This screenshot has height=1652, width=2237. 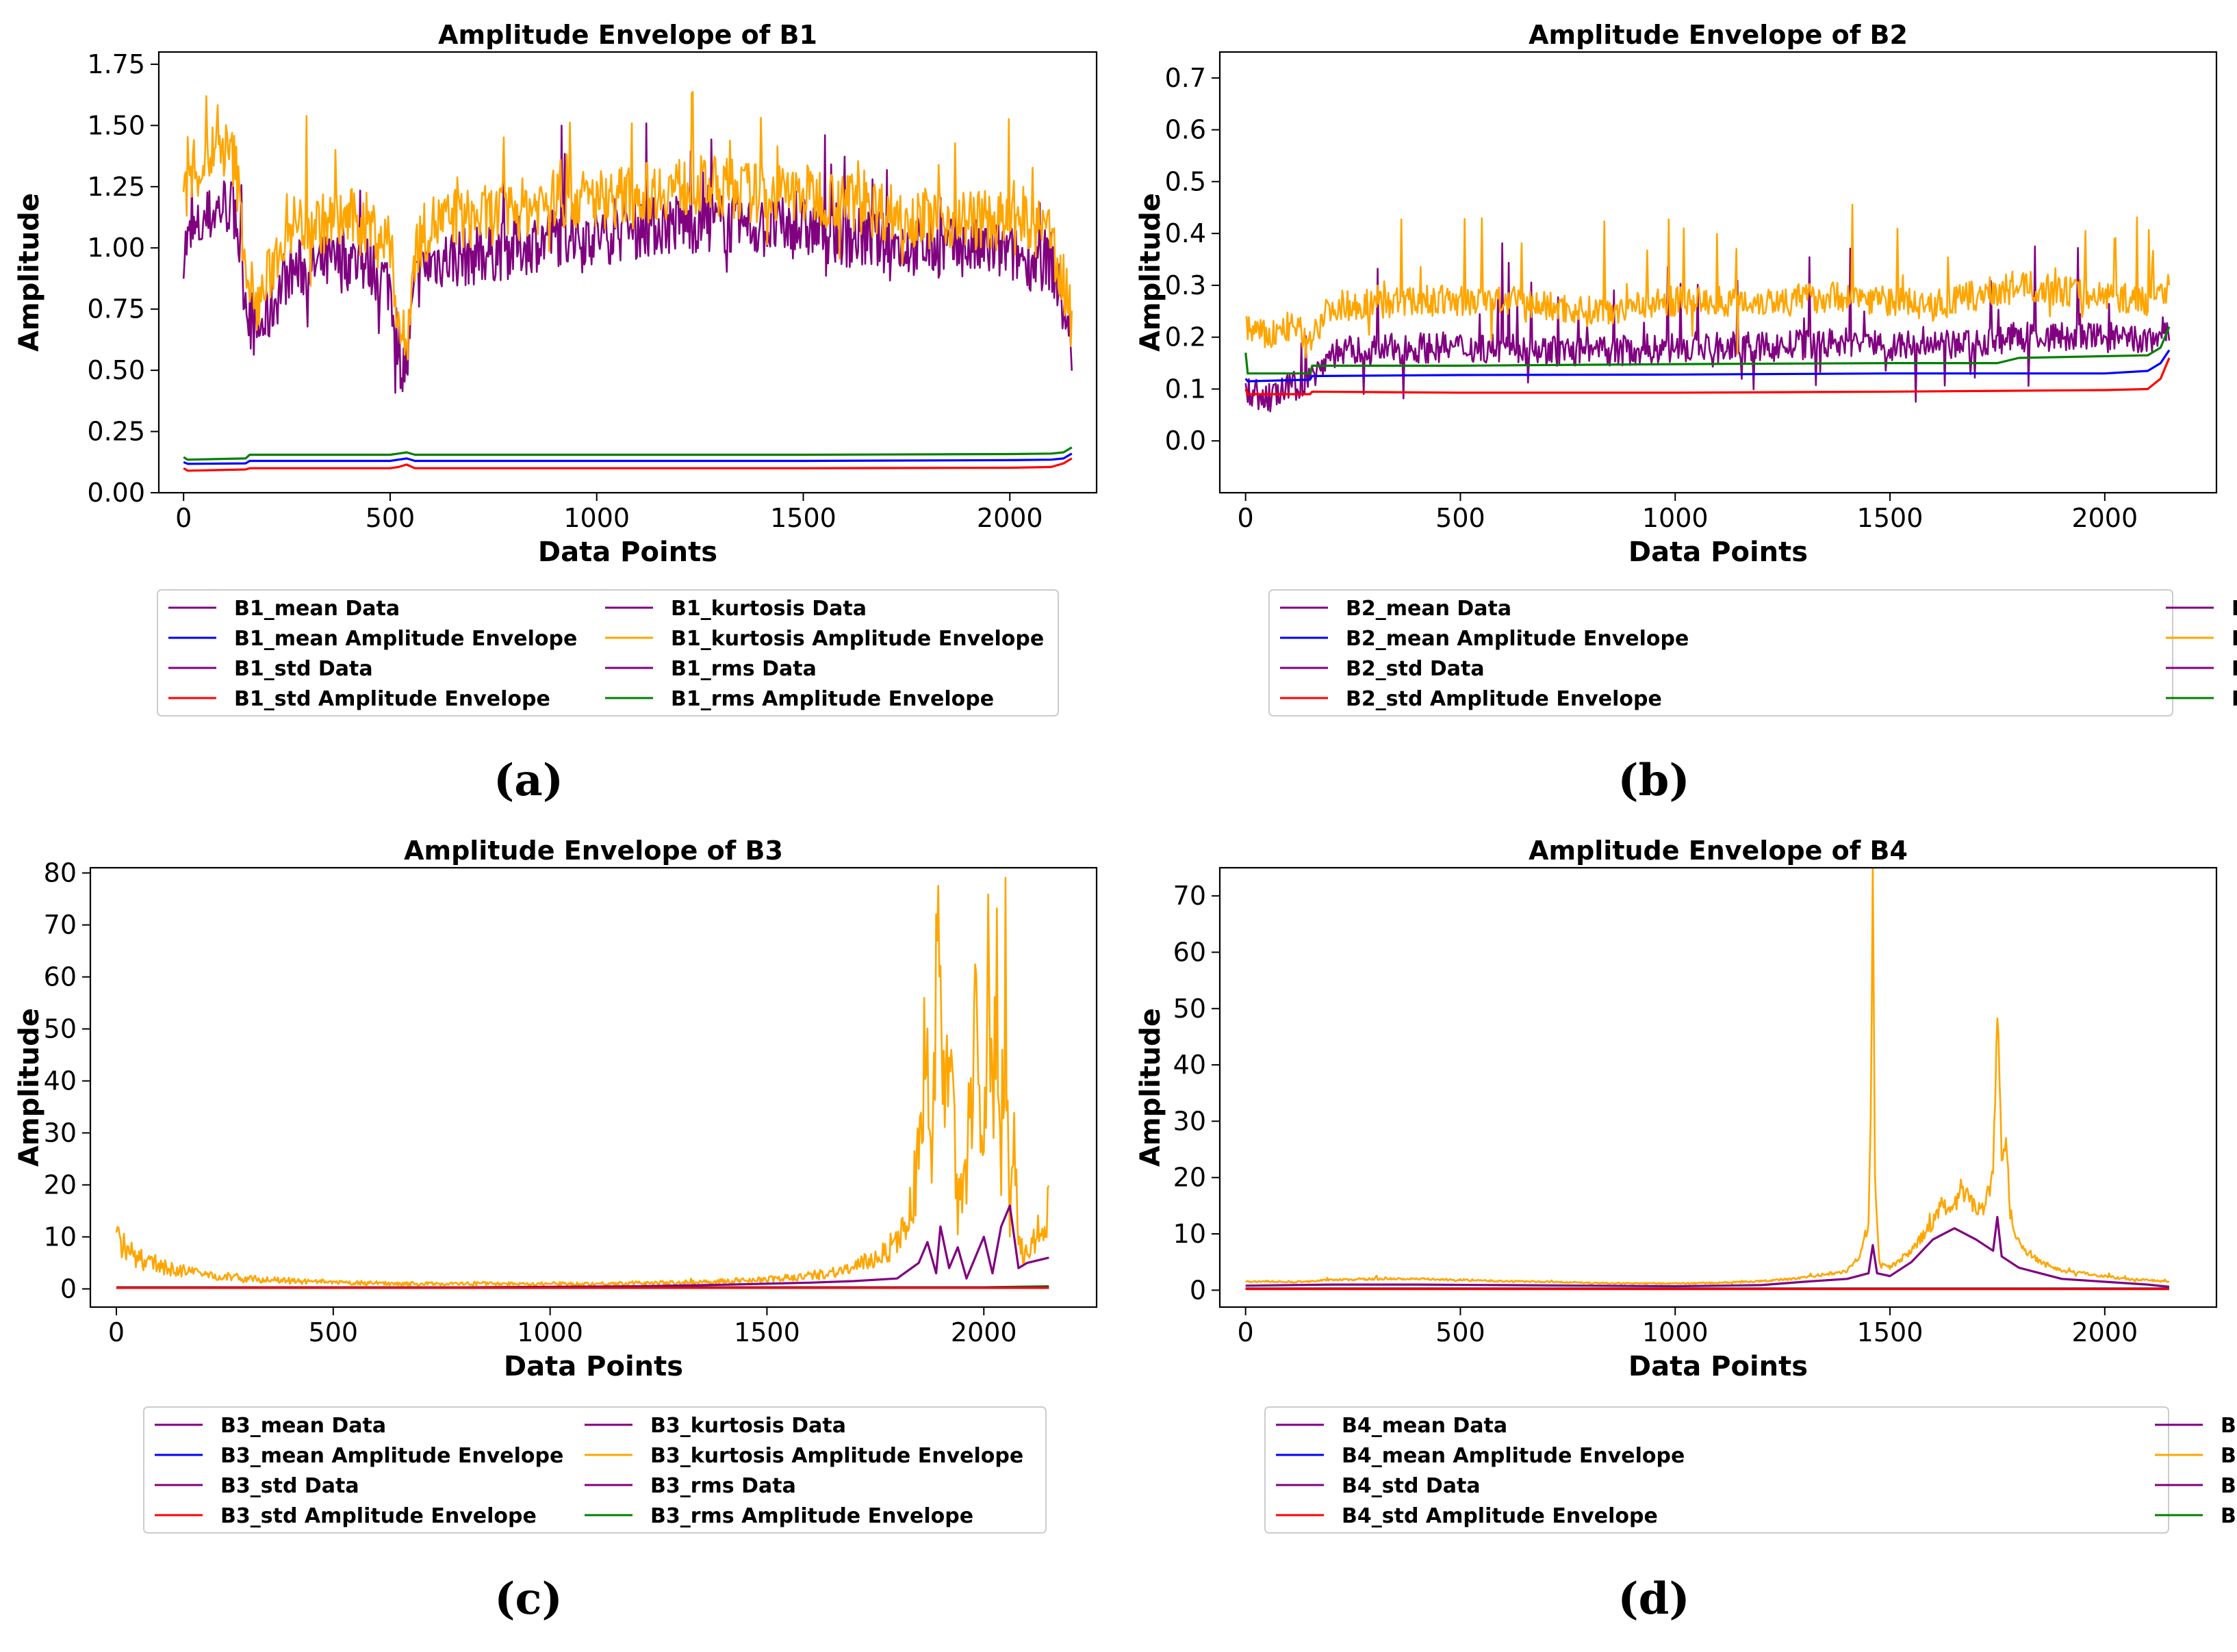 I want to click on legend-label: B2_std Data, so click(x=1415, y=669).